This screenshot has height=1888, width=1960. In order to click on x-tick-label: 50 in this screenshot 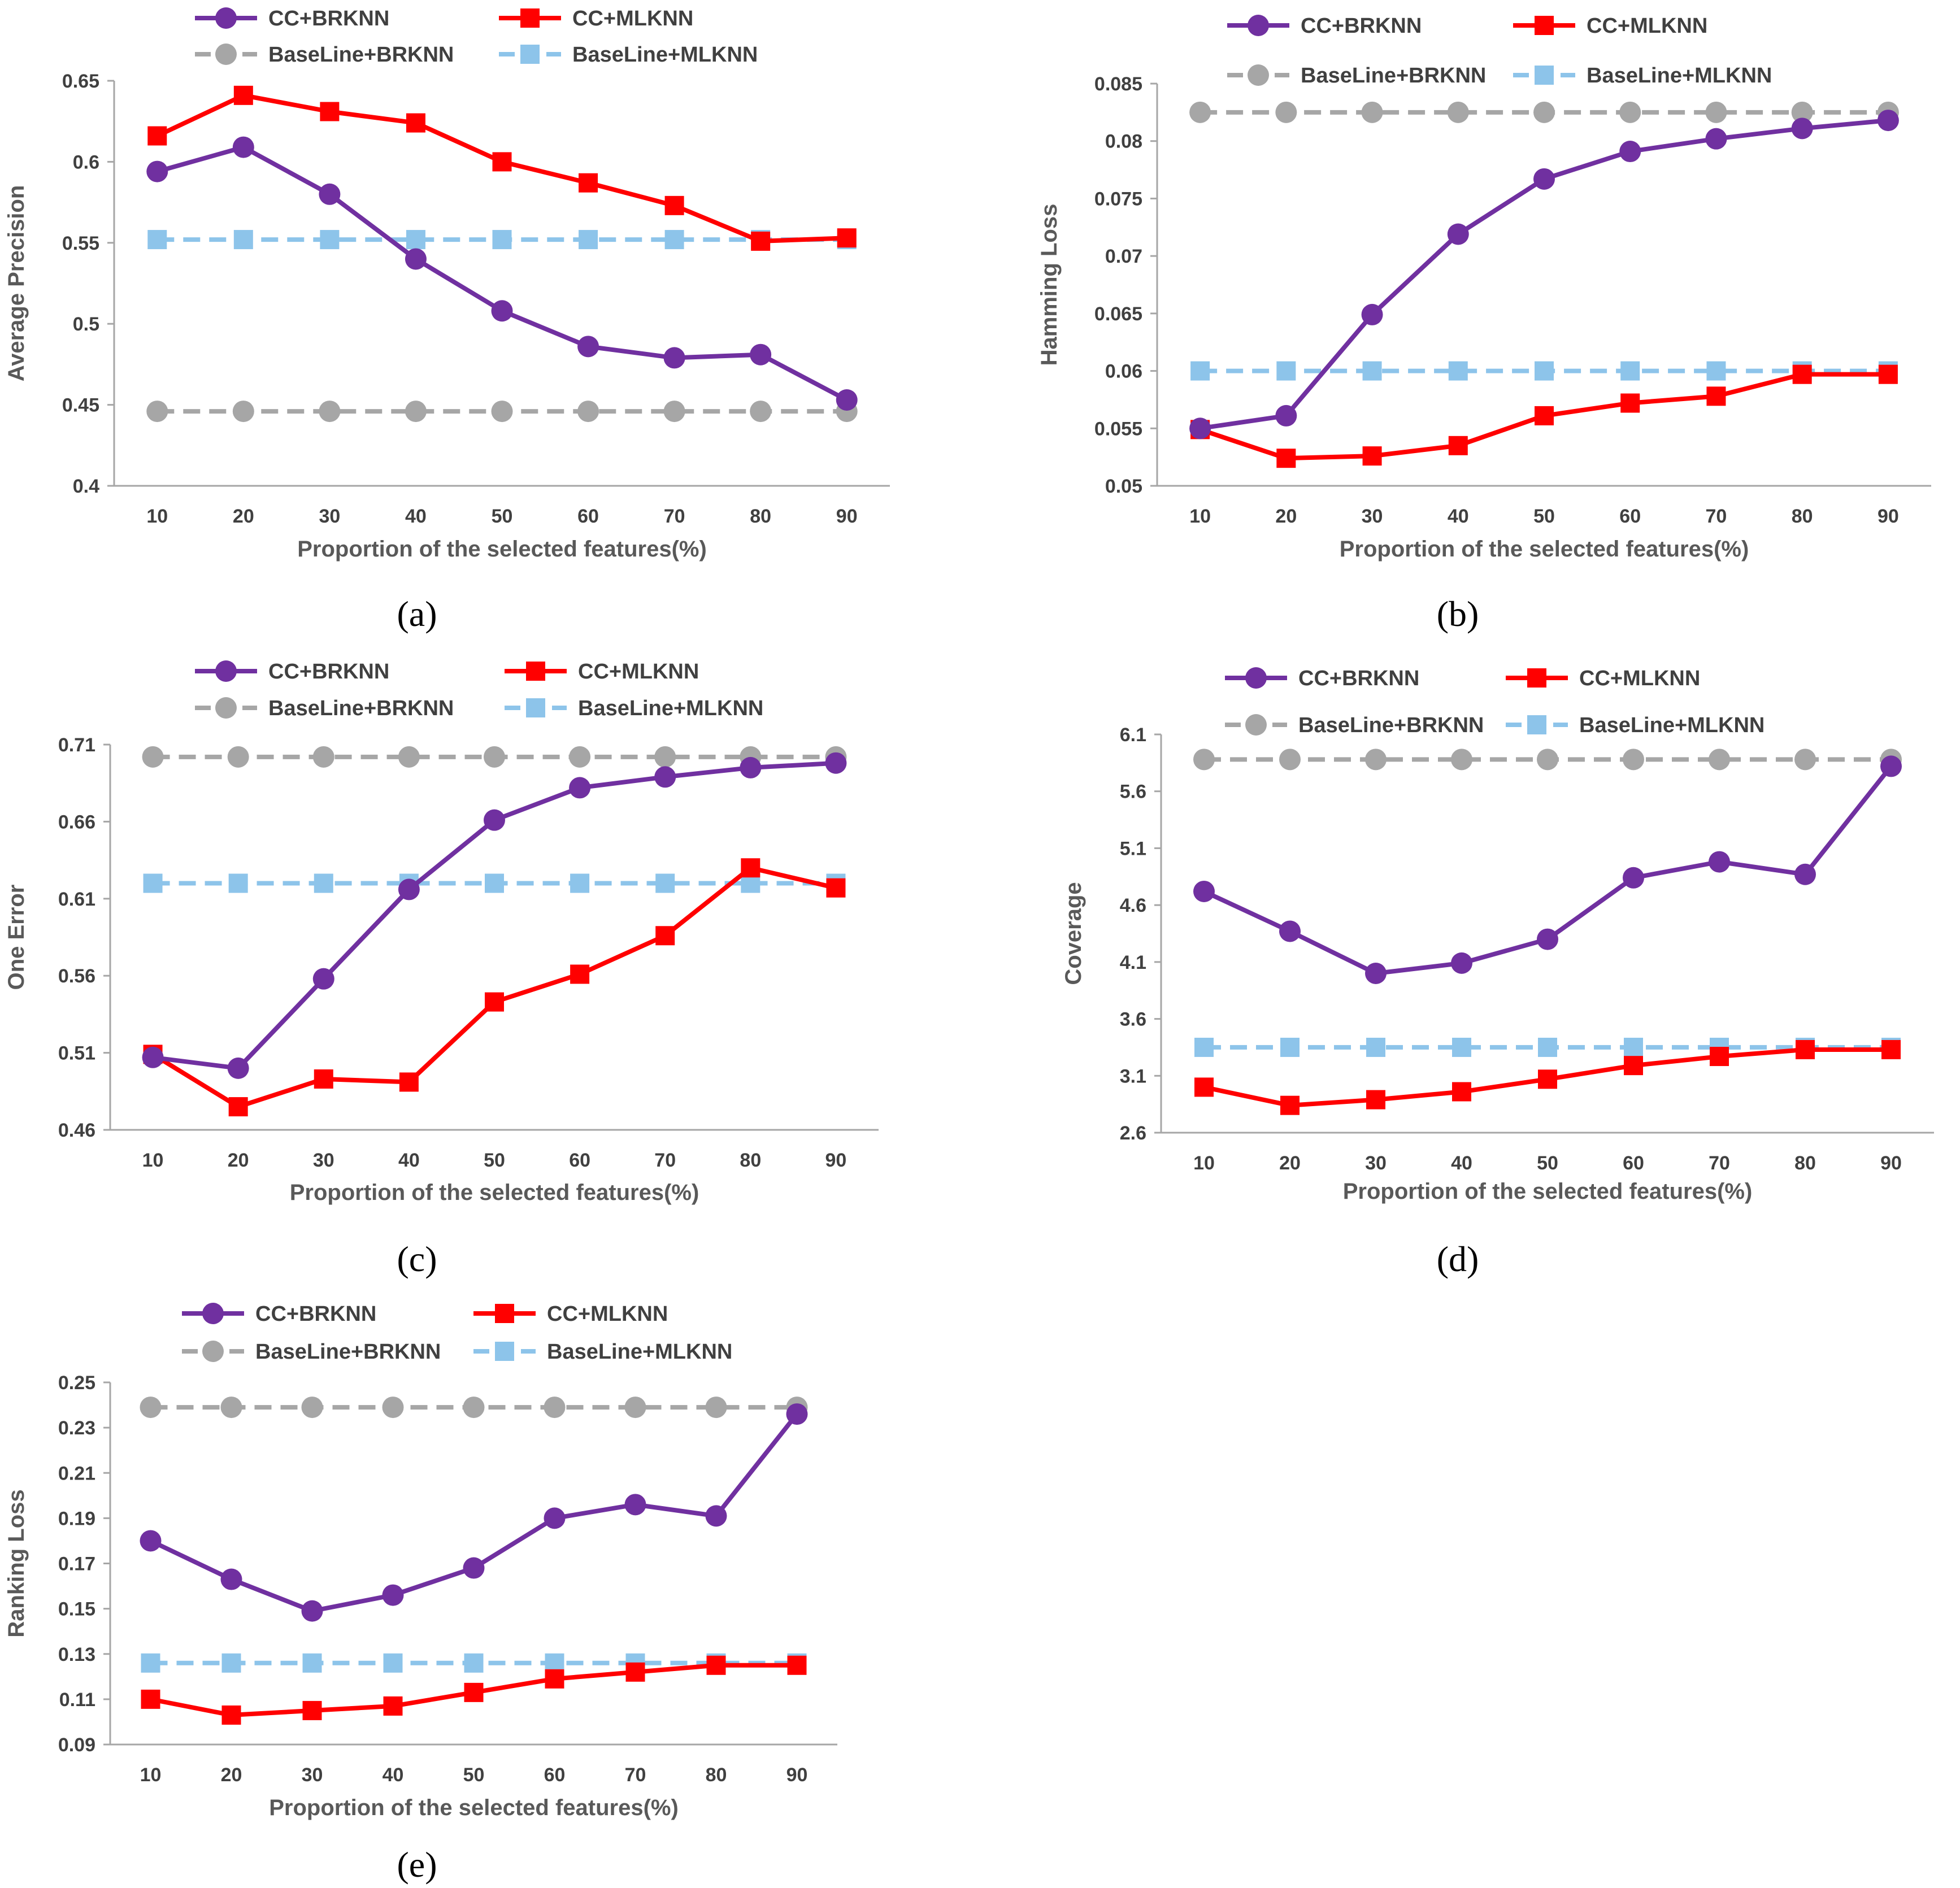, I will do `click(474, 1775)`.